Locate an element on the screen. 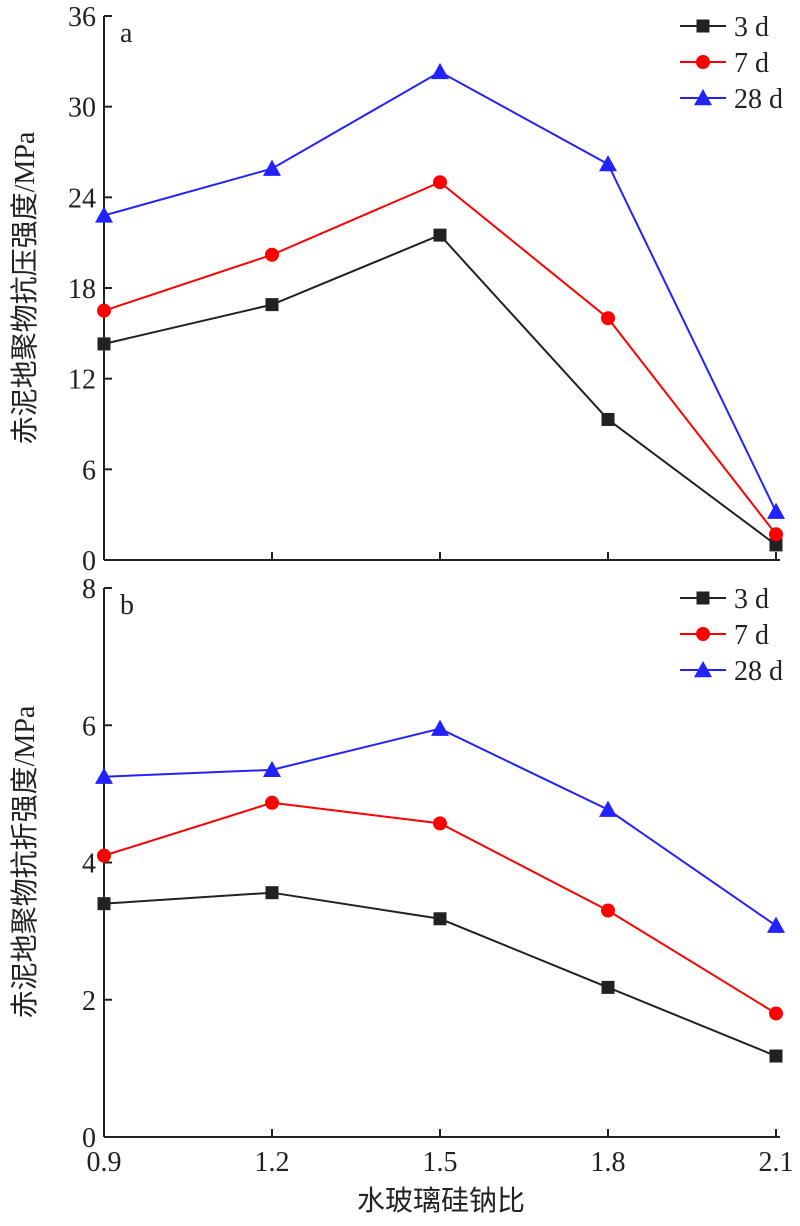 Image resolution: width=800 pixels, height=1226 pixels. y-tick-label: 18 is located at coordinates (82, 289).